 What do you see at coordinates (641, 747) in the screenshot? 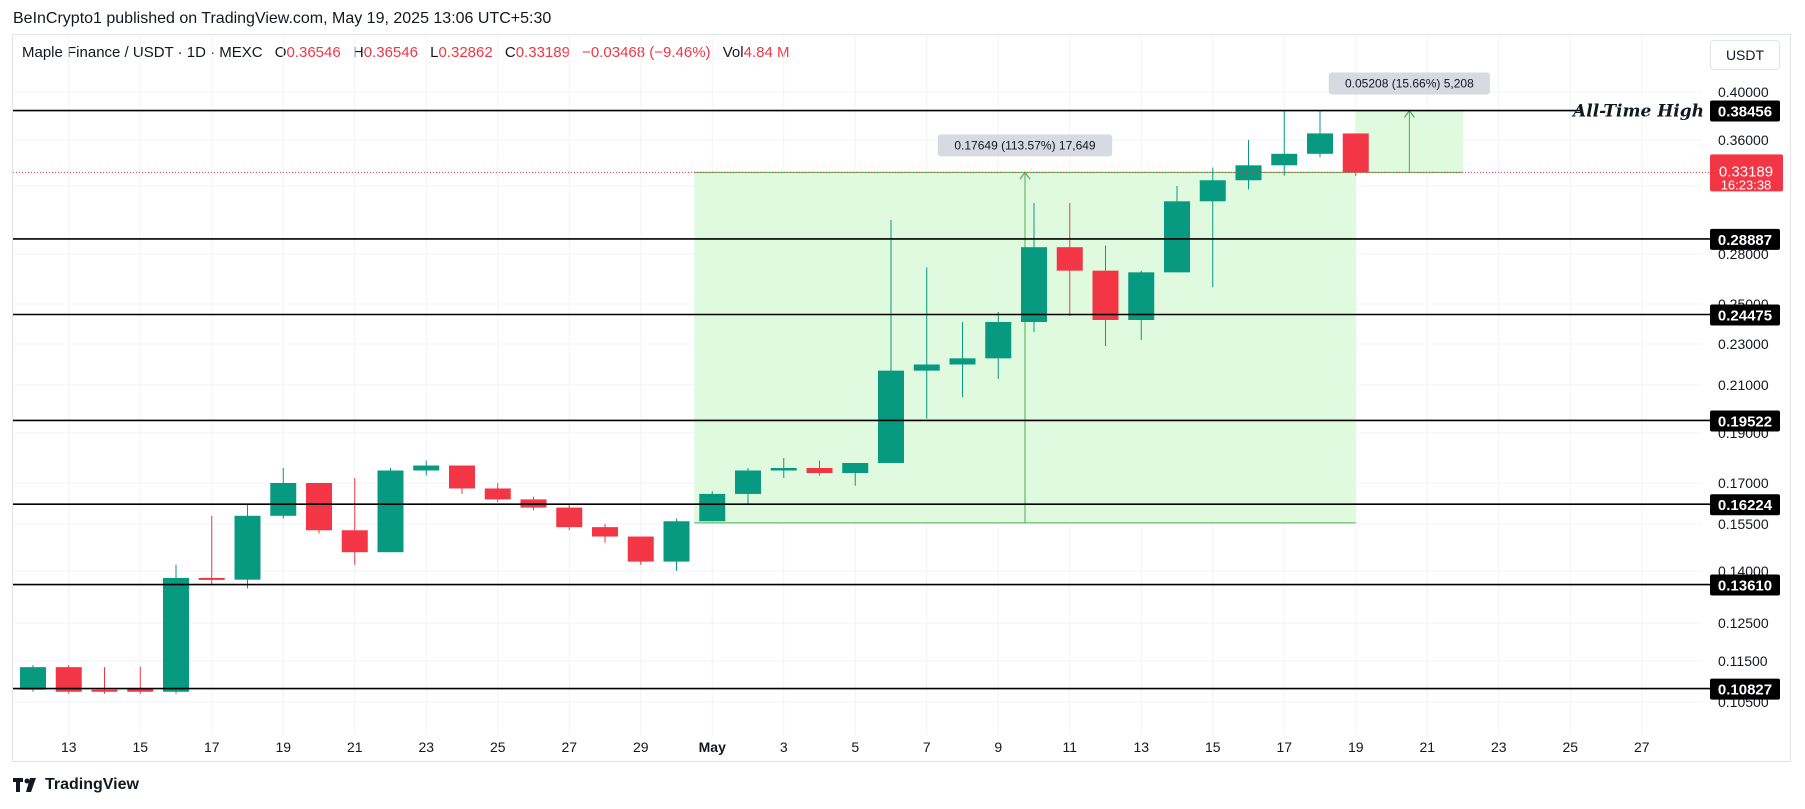
I see `date-tick-label: 29` at bounding box center [641, 747].